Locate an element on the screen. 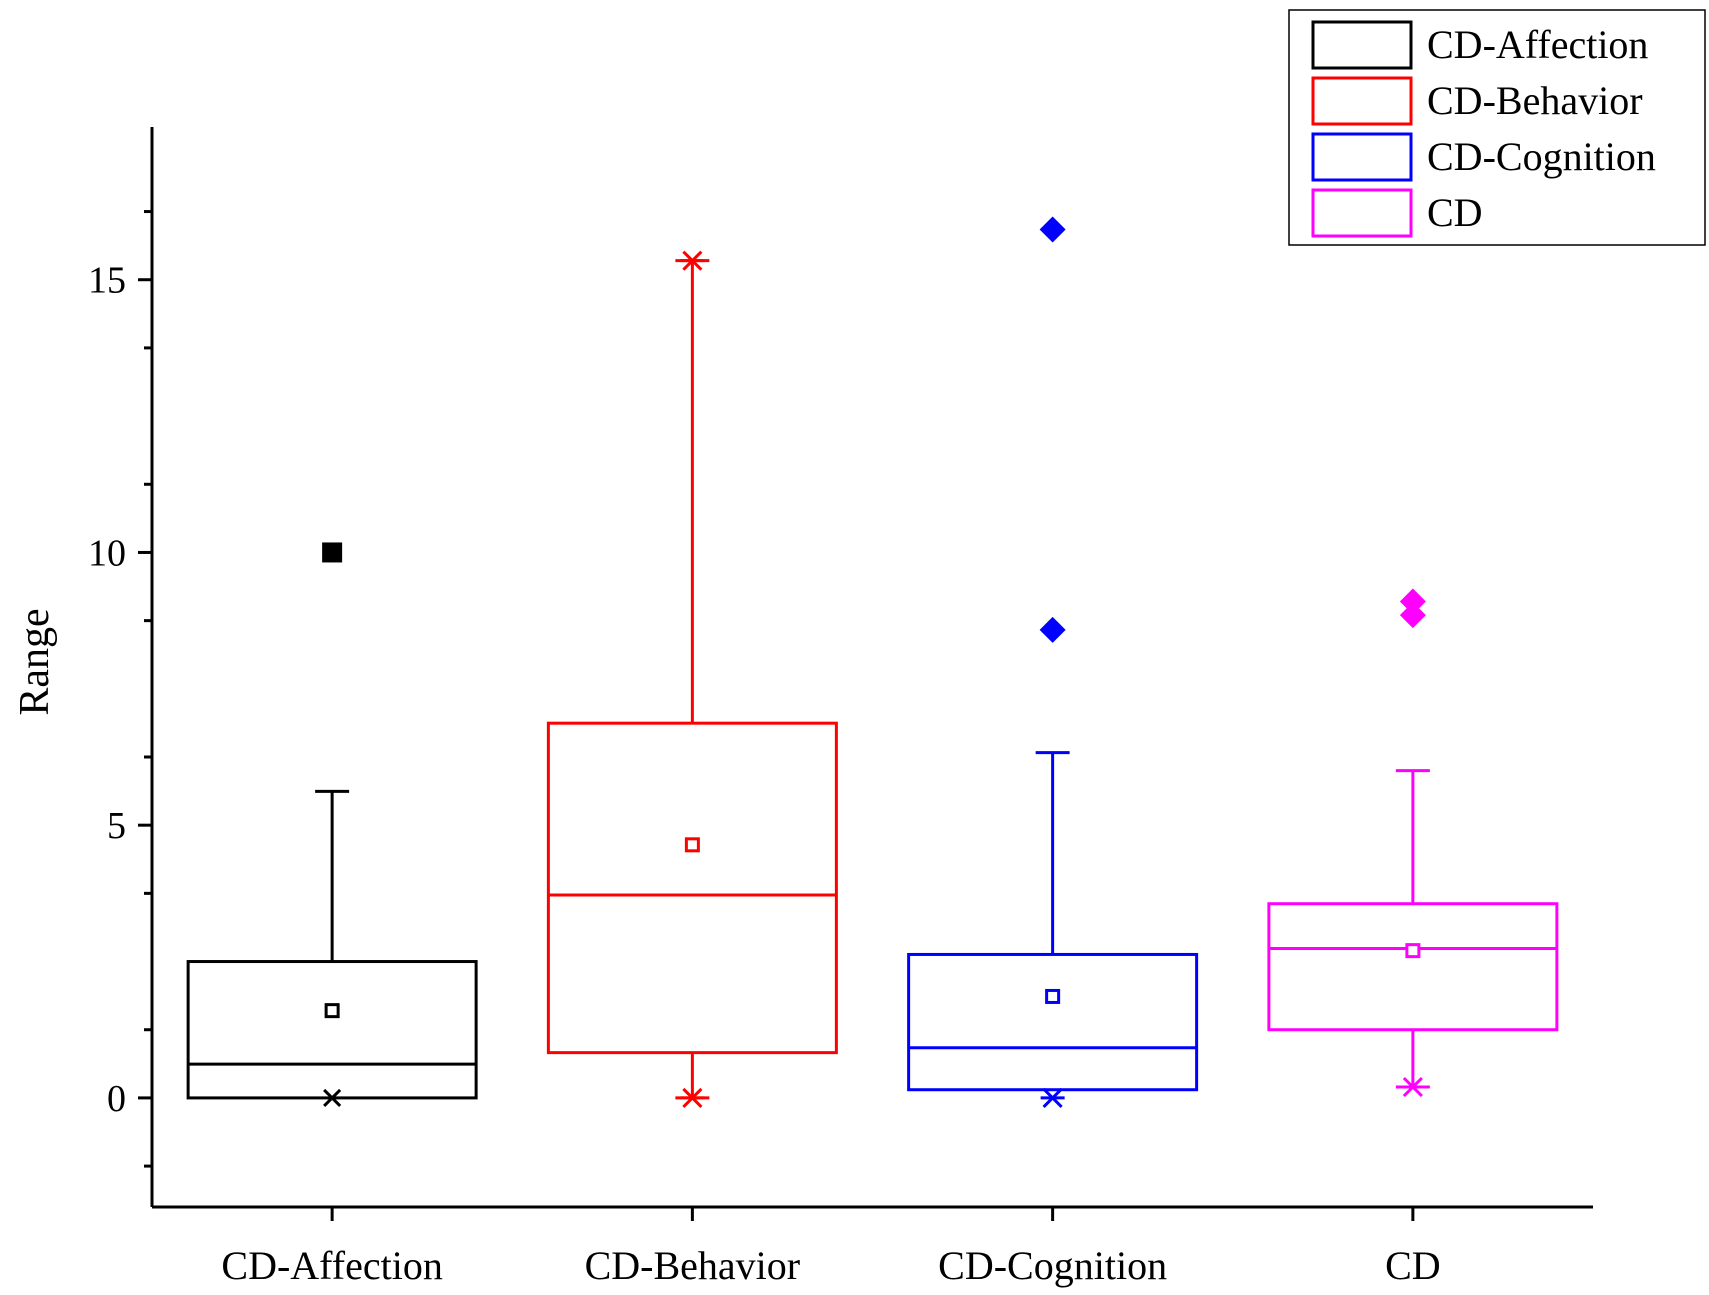 The width and height of the screenshot is (1709, 1295). box-group-cd-behavior is located at coordinates (692, 679).